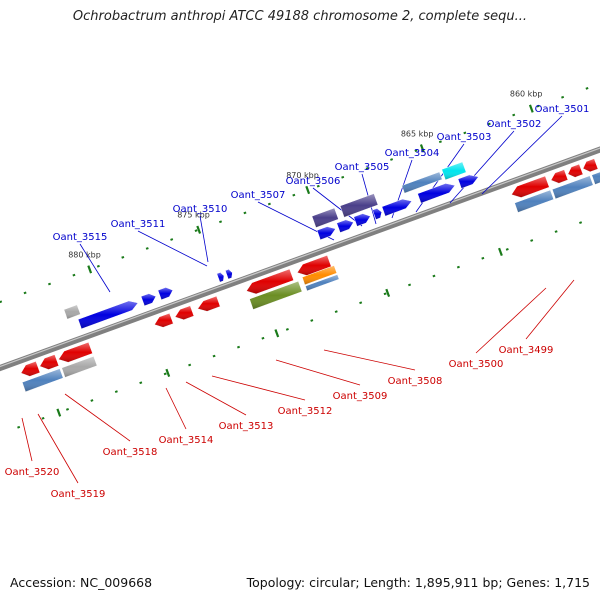 Image resolution: width=600 pixels, height=600 pixels. Describe the element at coordinates (138, 224) in the screenshot. I see `gene-label-top: Oant_3511` at that location.